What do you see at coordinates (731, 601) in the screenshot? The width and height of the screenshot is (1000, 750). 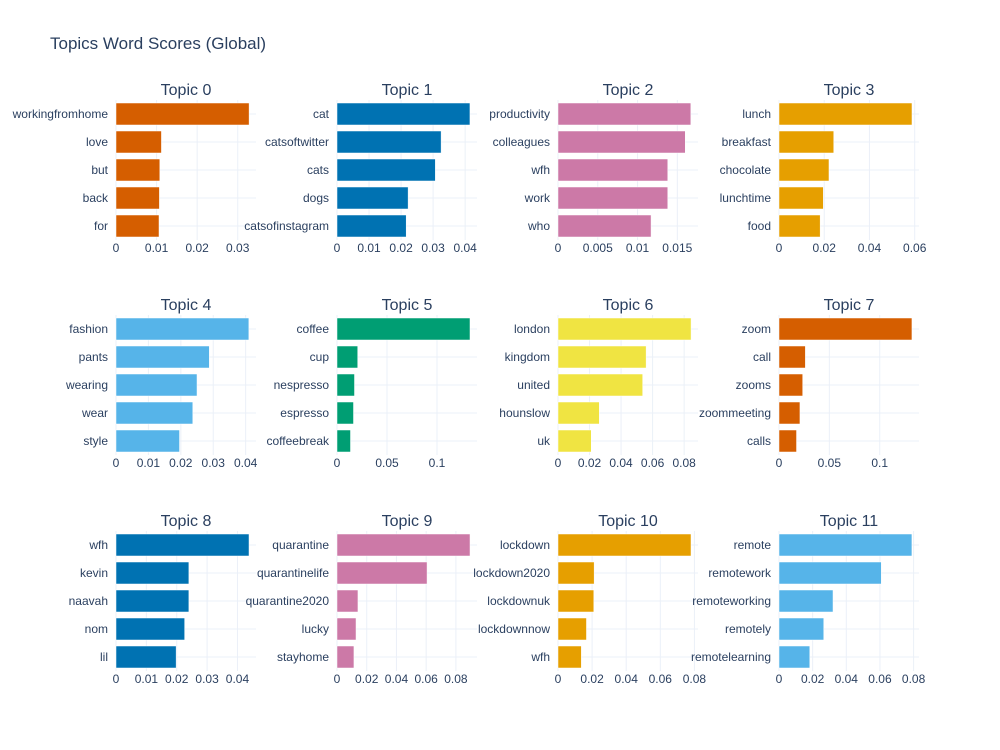 I see `category-label: remoteworking` at bounding box center [731, 601].